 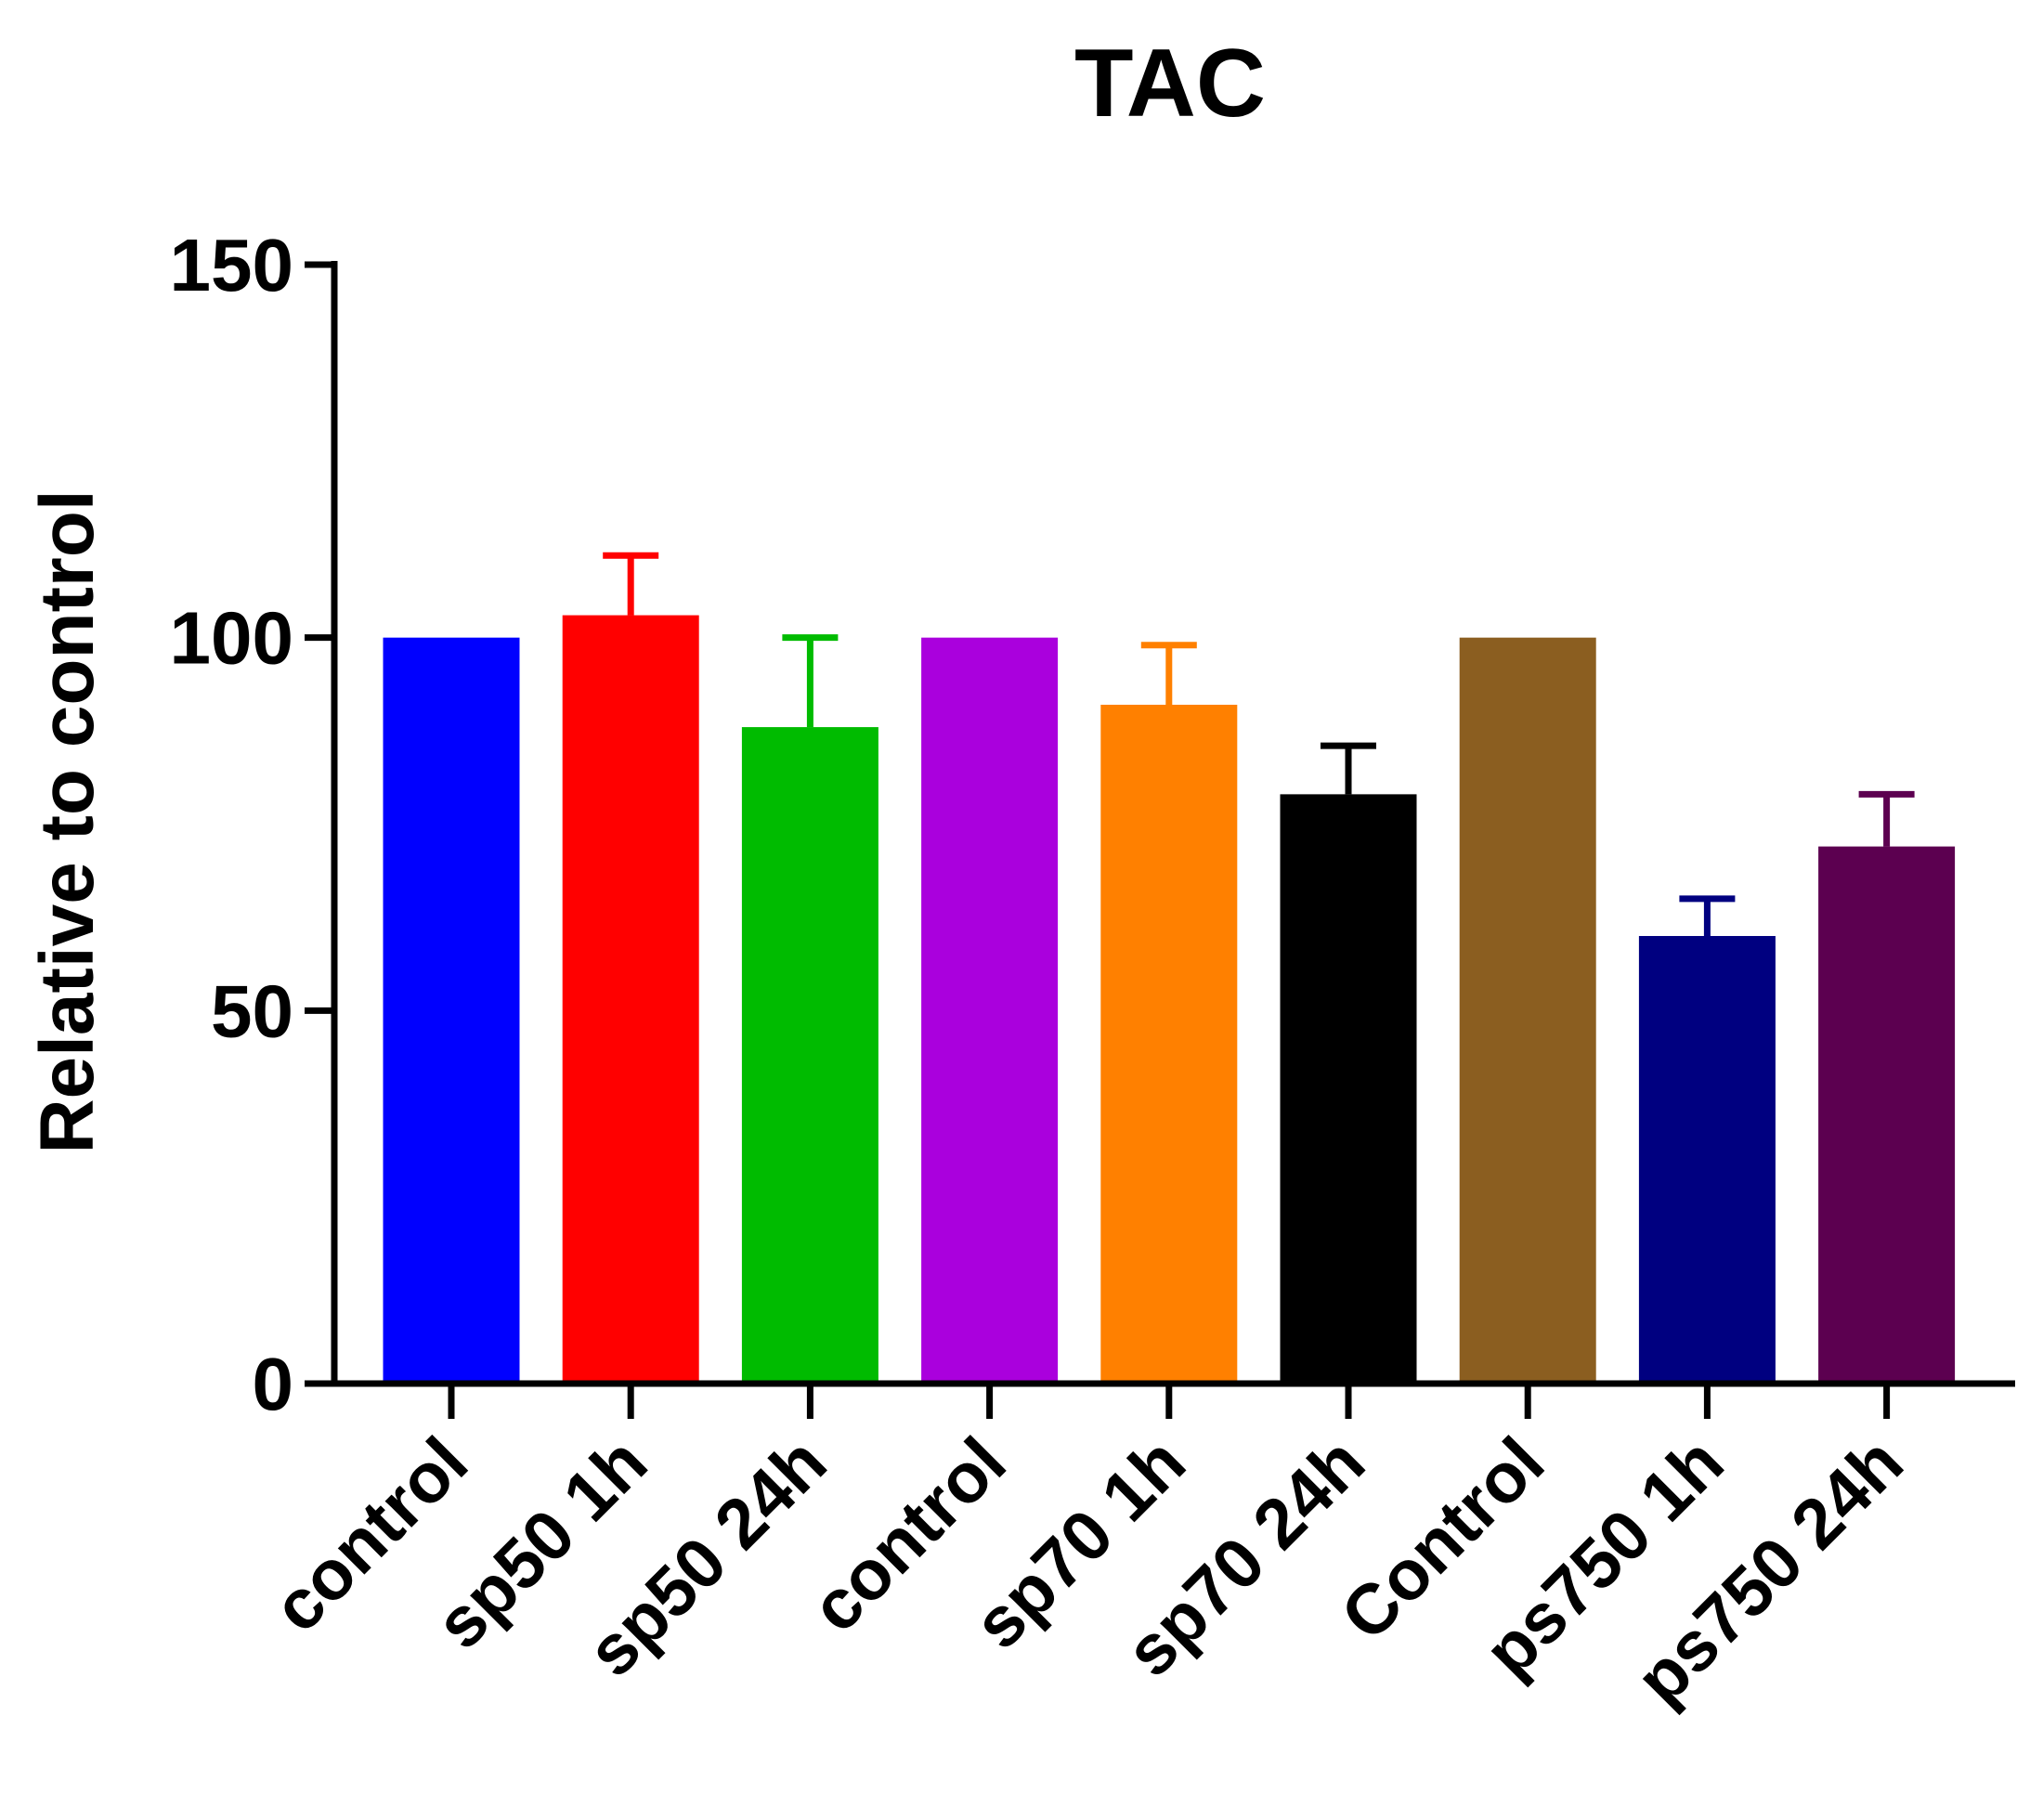 I want to click on y-tick-label: 150, so click(x=231, y=265).